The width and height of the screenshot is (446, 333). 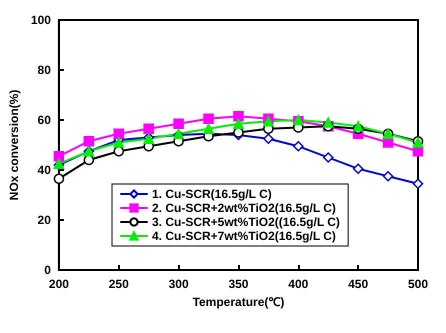 What do you see at coordinates (244, 236) in the screenshot?
I see `legend-label: 4. Cu-SCR+7wt%TiO2(16.5g/L C)` at bounding box center [244, 236].